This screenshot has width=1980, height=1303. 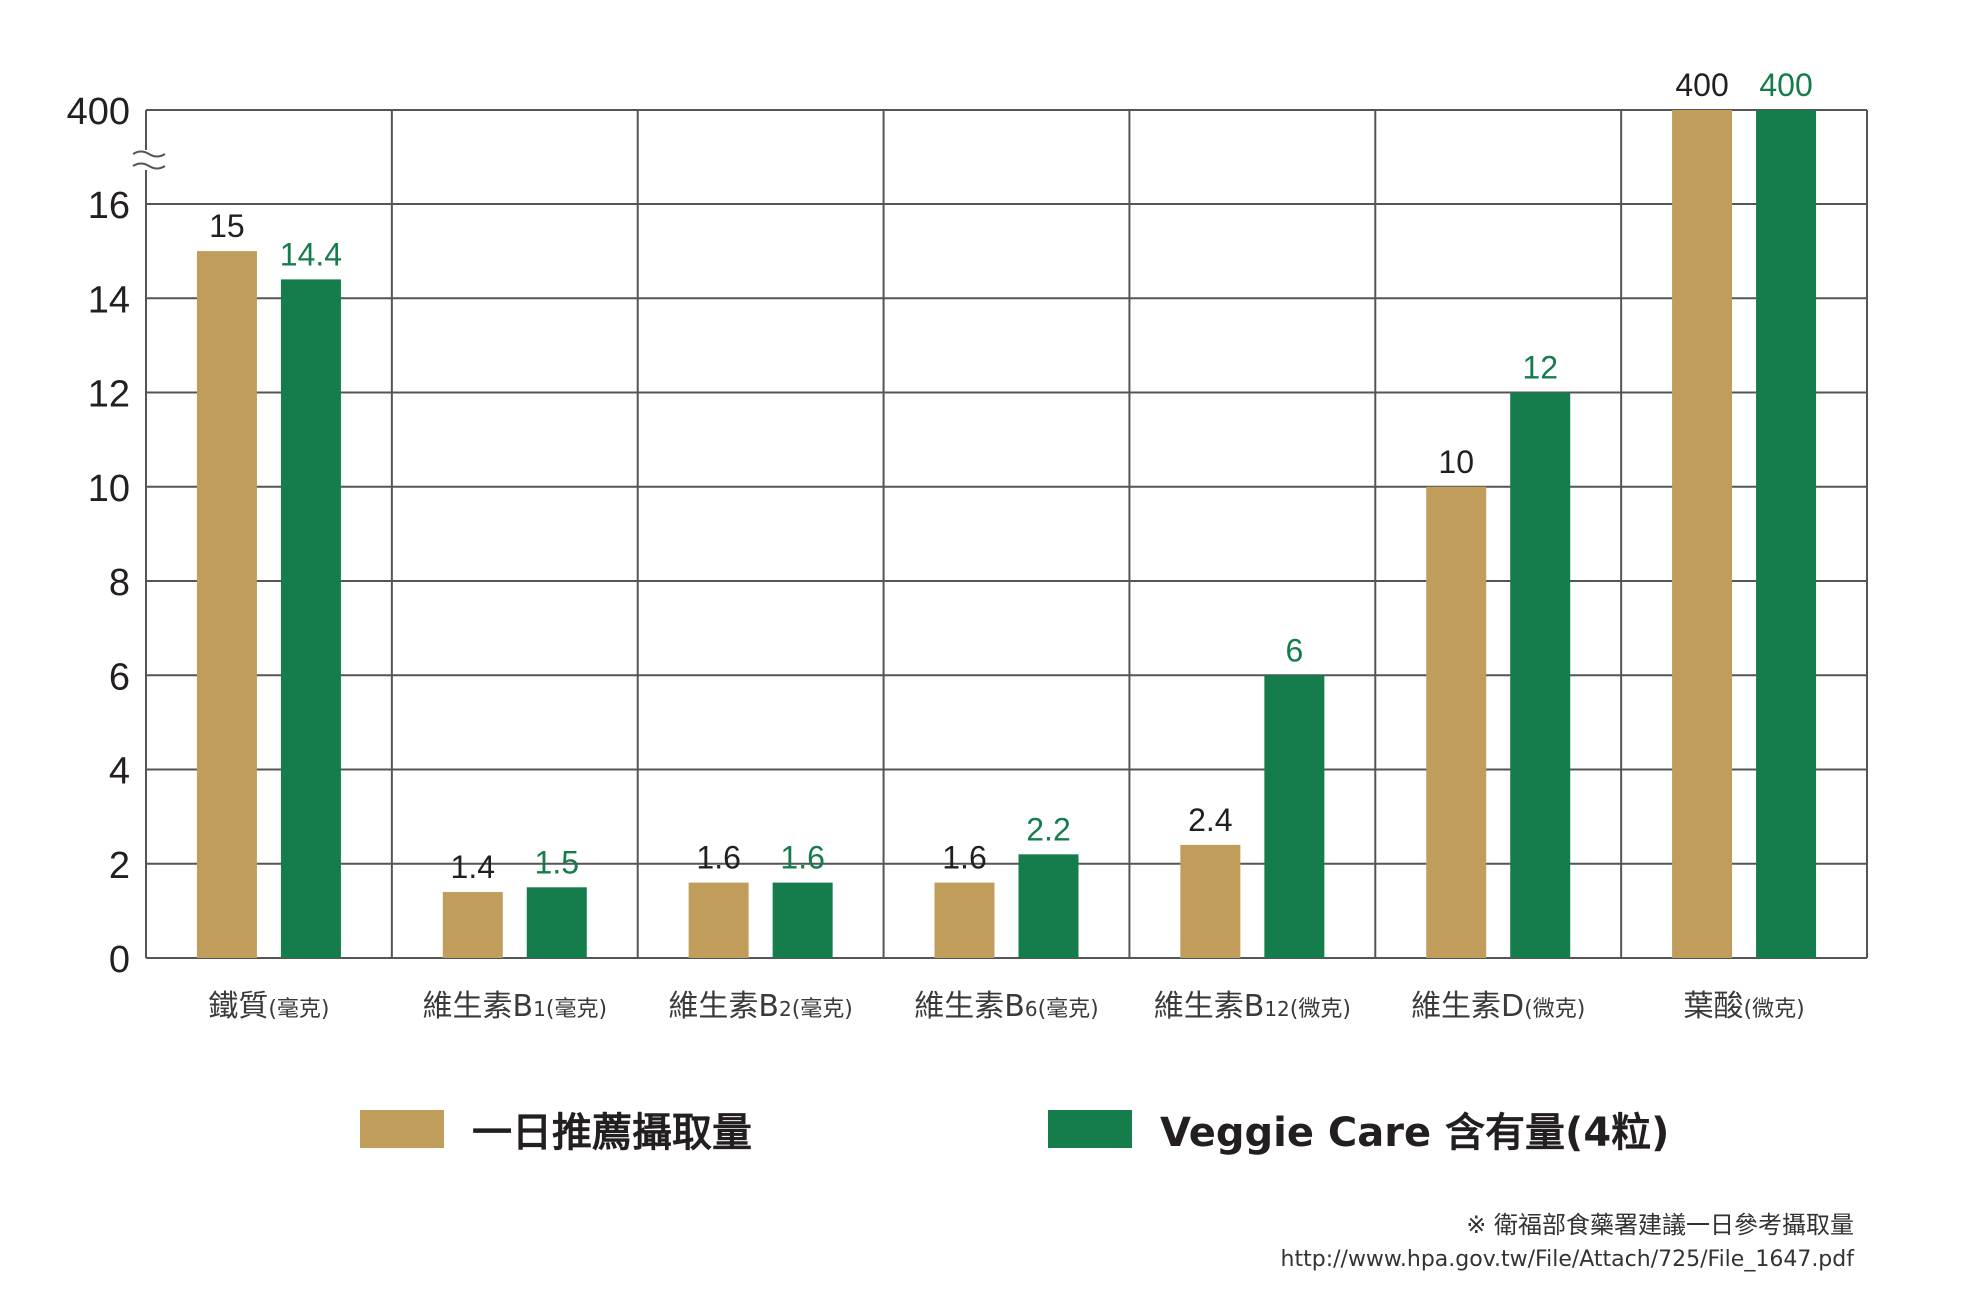 I want to click on data-label-veggie: 14.4, so click(x=311, y=254).